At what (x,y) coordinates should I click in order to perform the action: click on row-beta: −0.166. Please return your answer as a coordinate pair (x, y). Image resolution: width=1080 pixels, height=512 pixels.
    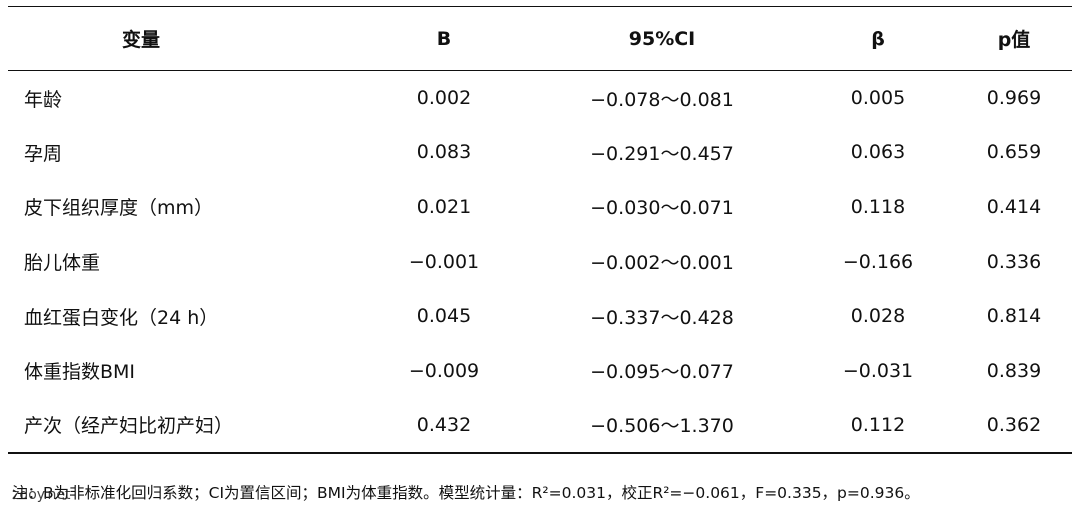
    Looking at the image, I should click on (878, 261).